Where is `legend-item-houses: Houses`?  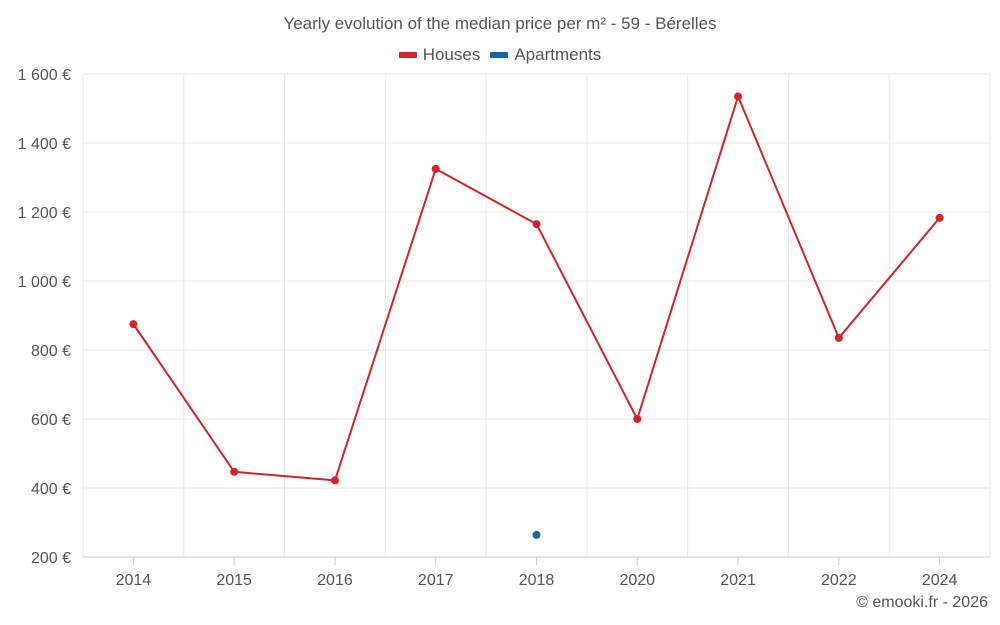 legend-item-houses: Houses is located at coordinates (439, 55).